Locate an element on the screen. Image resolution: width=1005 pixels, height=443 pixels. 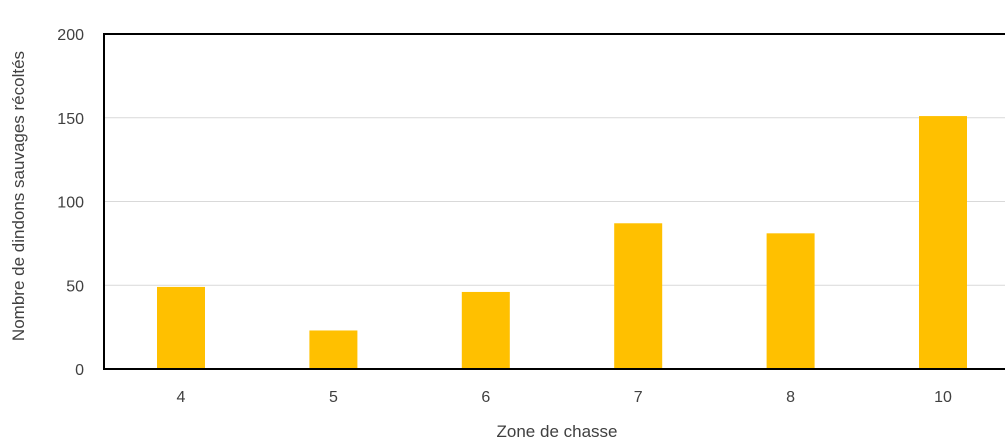
x-tick-label: 6 is located at coordinates (485, 397).